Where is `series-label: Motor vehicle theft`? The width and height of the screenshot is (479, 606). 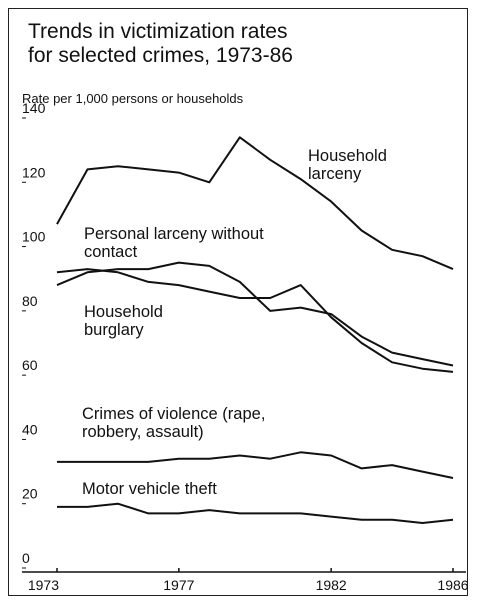 series-label: Motor vehicle theft is located at coordinates (149, 489).